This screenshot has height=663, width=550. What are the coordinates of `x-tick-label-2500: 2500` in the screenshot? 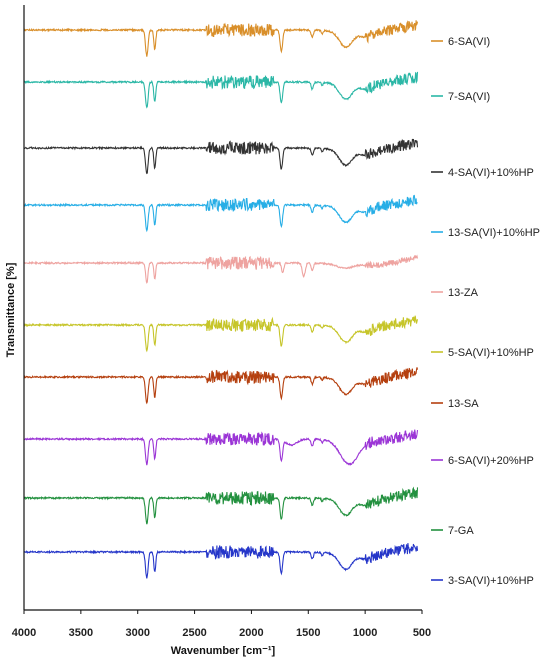 It's located at (194, 633).